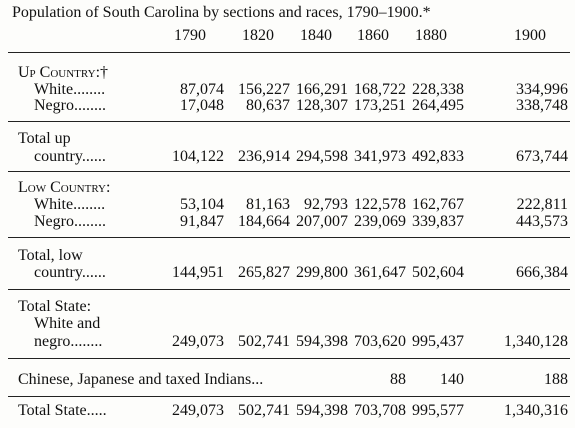  What do you see at coordinates (438, 221) in the screenshot?
I see `cell: 339,837` at bounding box center [438, 221].